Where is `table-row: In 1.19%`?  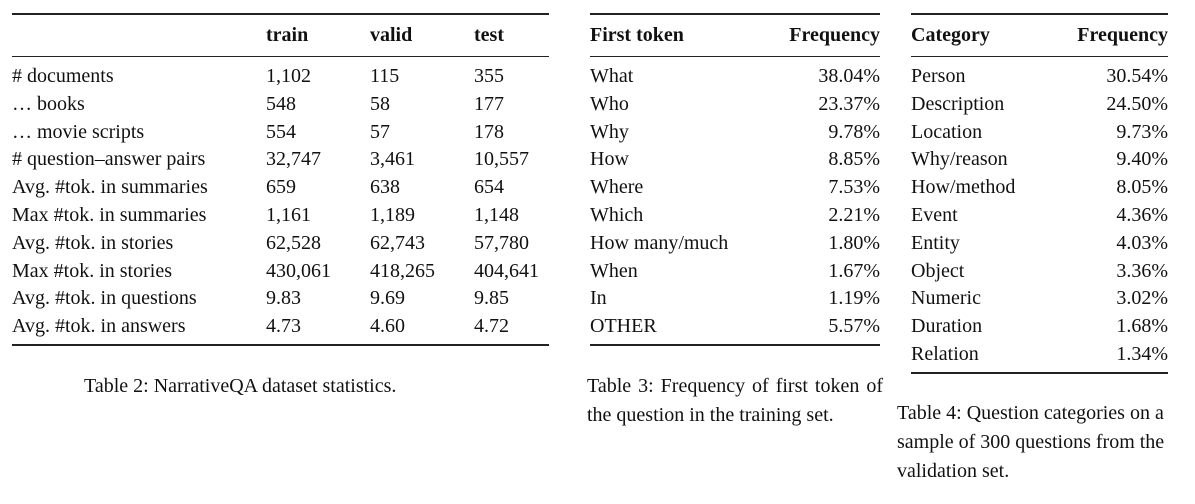
table-row: In 1.19% is located at coordinates (735, 299).